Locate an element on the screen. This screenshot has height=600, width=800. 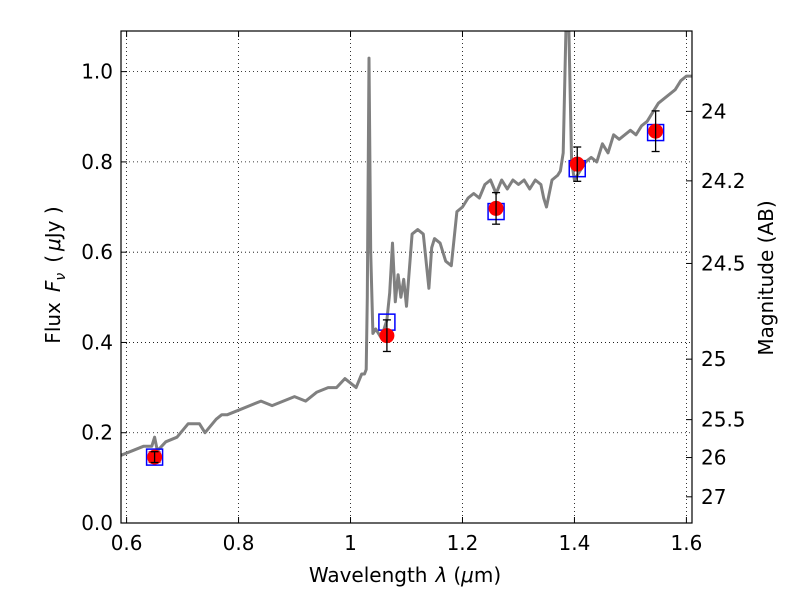
right-tick-label: 24.2 is located at coordinates (723, 181).